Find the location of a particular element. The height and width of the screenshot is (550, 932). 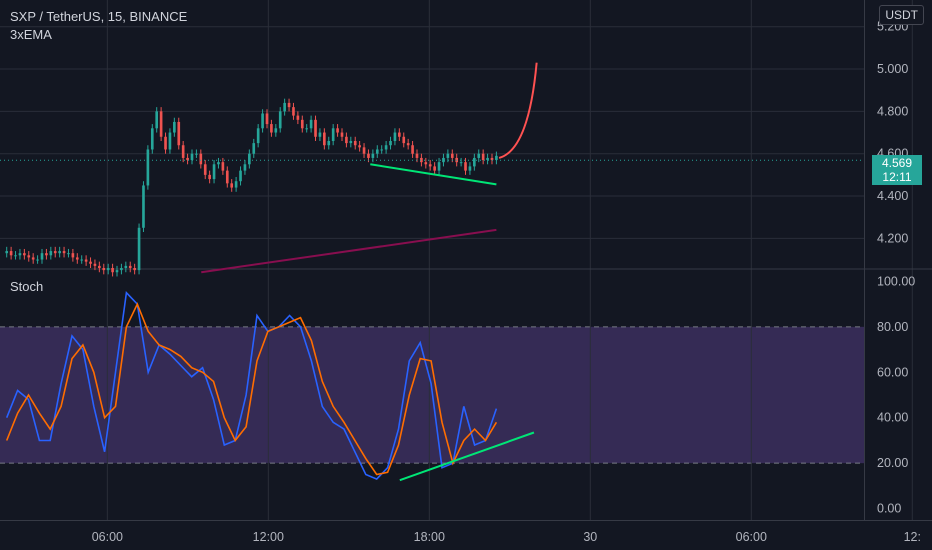

time-axis-tick: 18:00 is located at coordinates (429, 537).